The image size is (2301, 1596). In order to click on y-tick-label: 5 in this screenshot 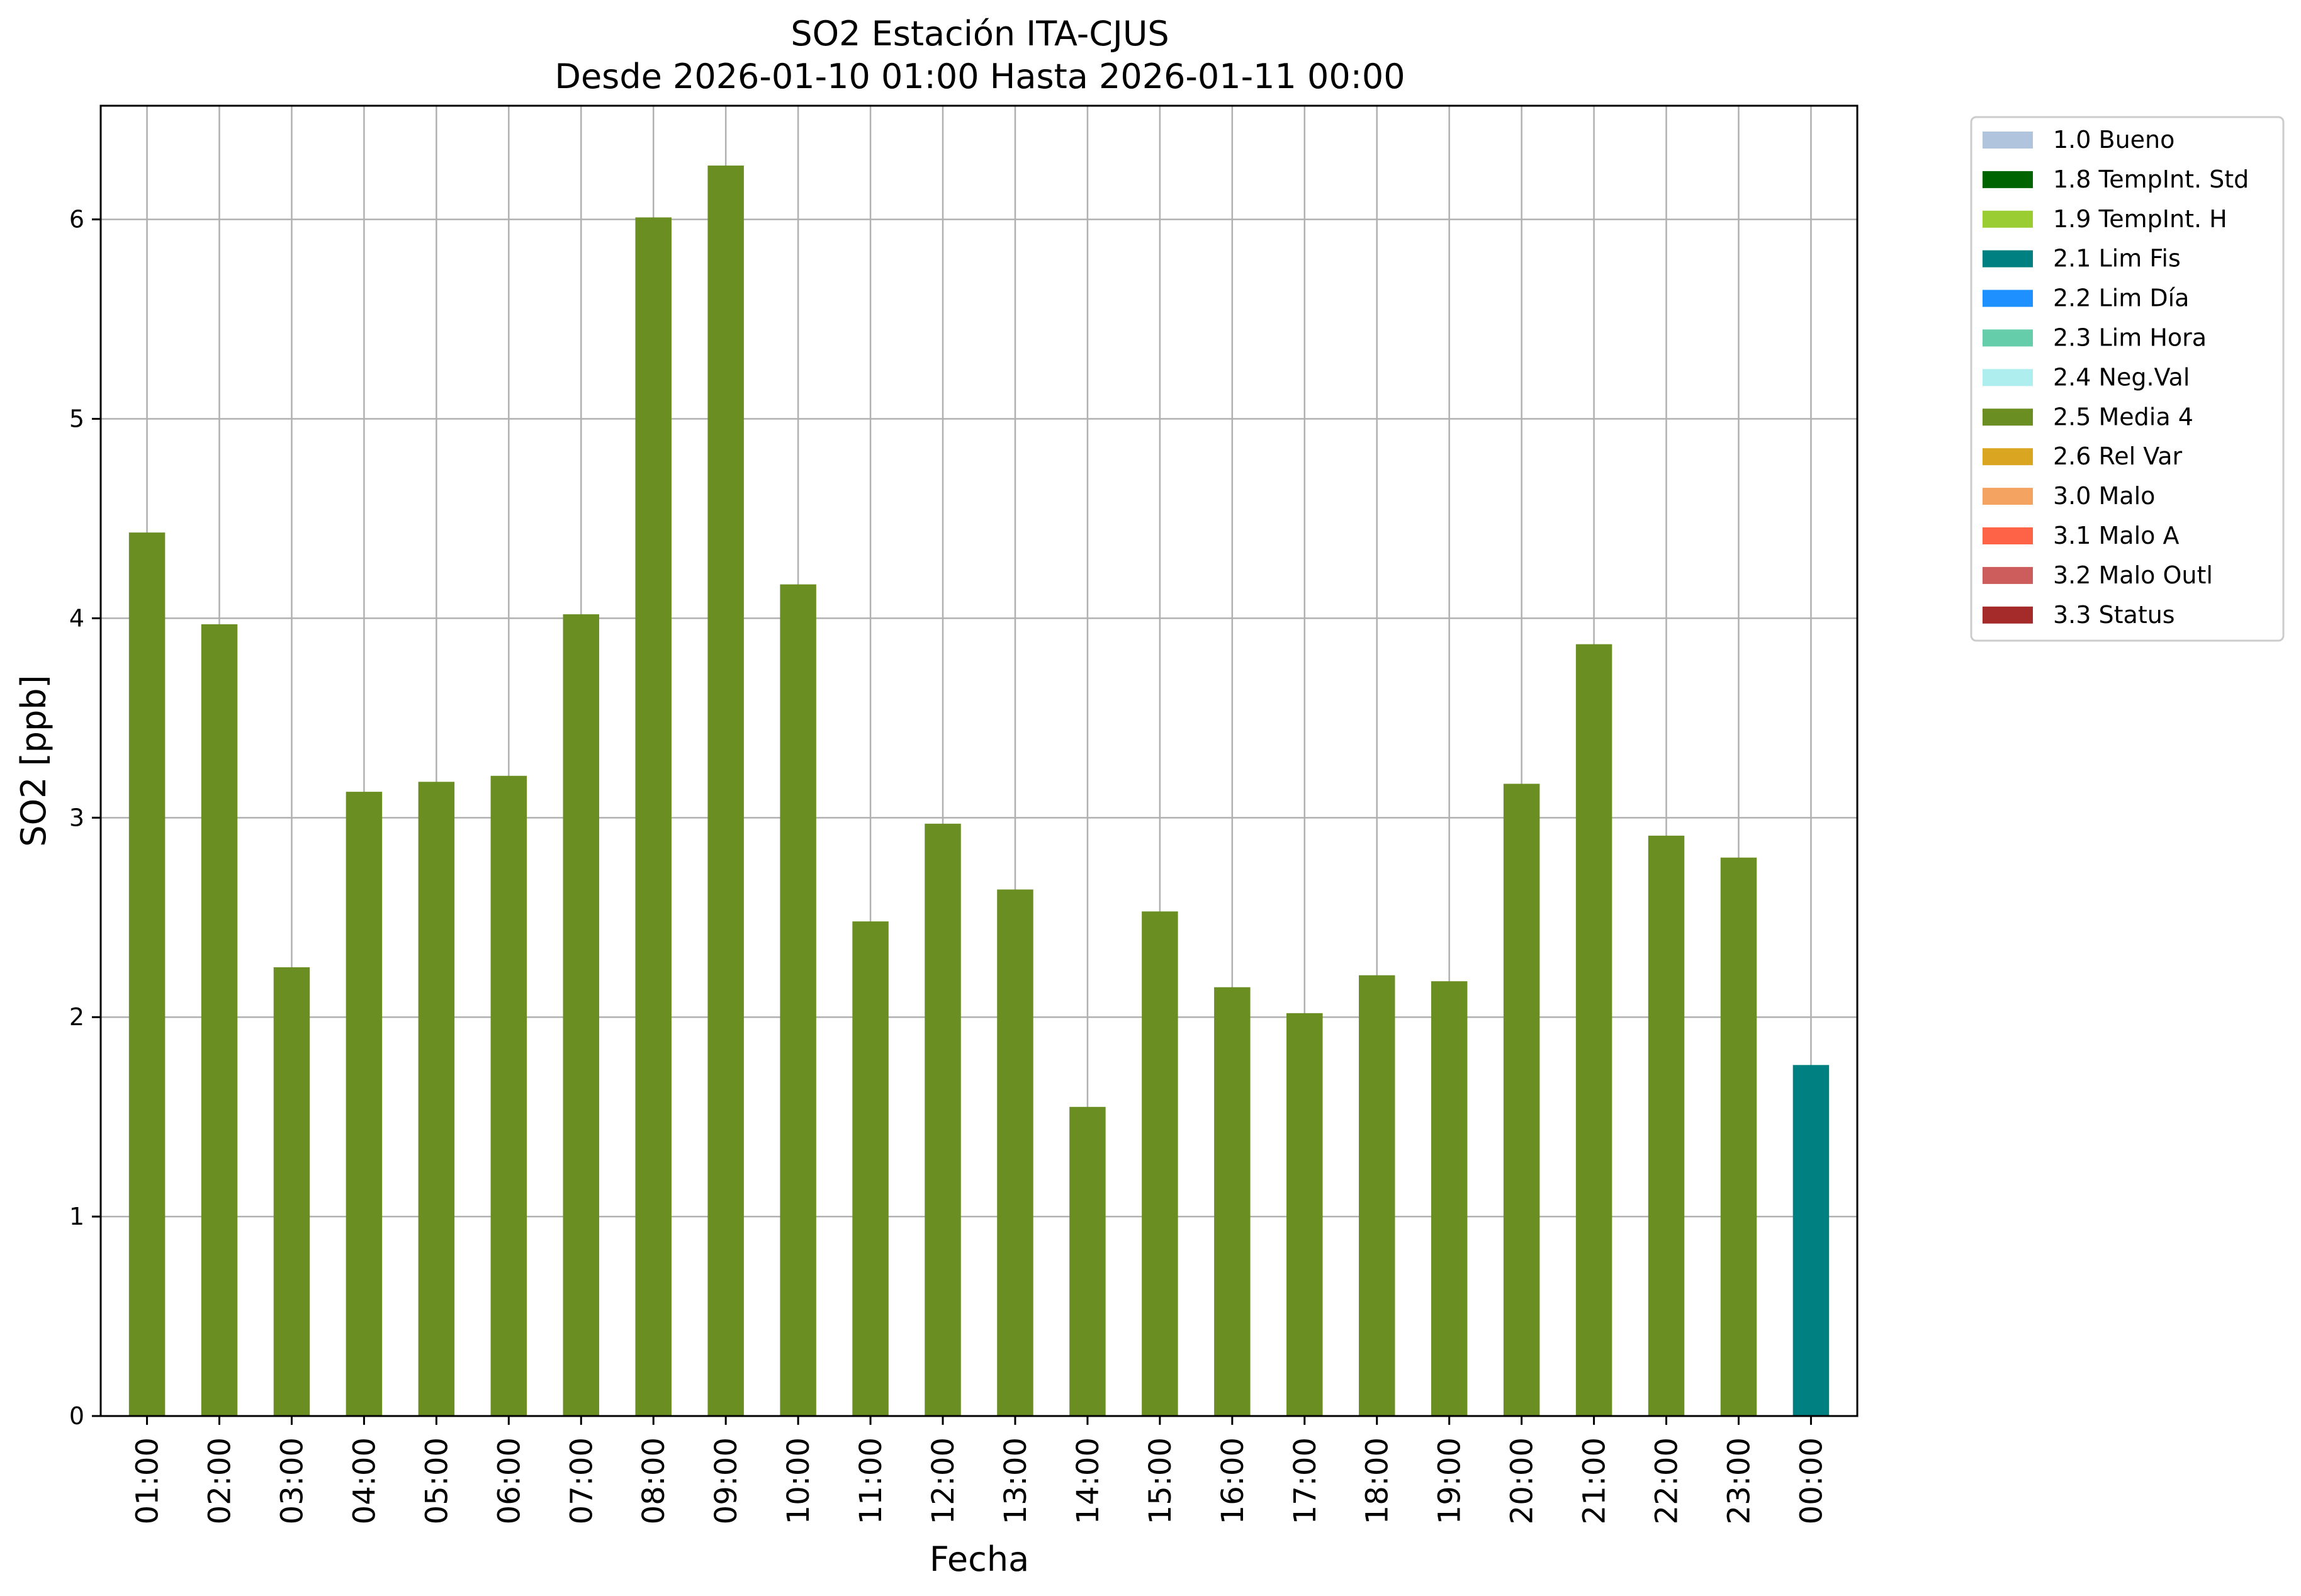, I will do `click(76, 419)`.